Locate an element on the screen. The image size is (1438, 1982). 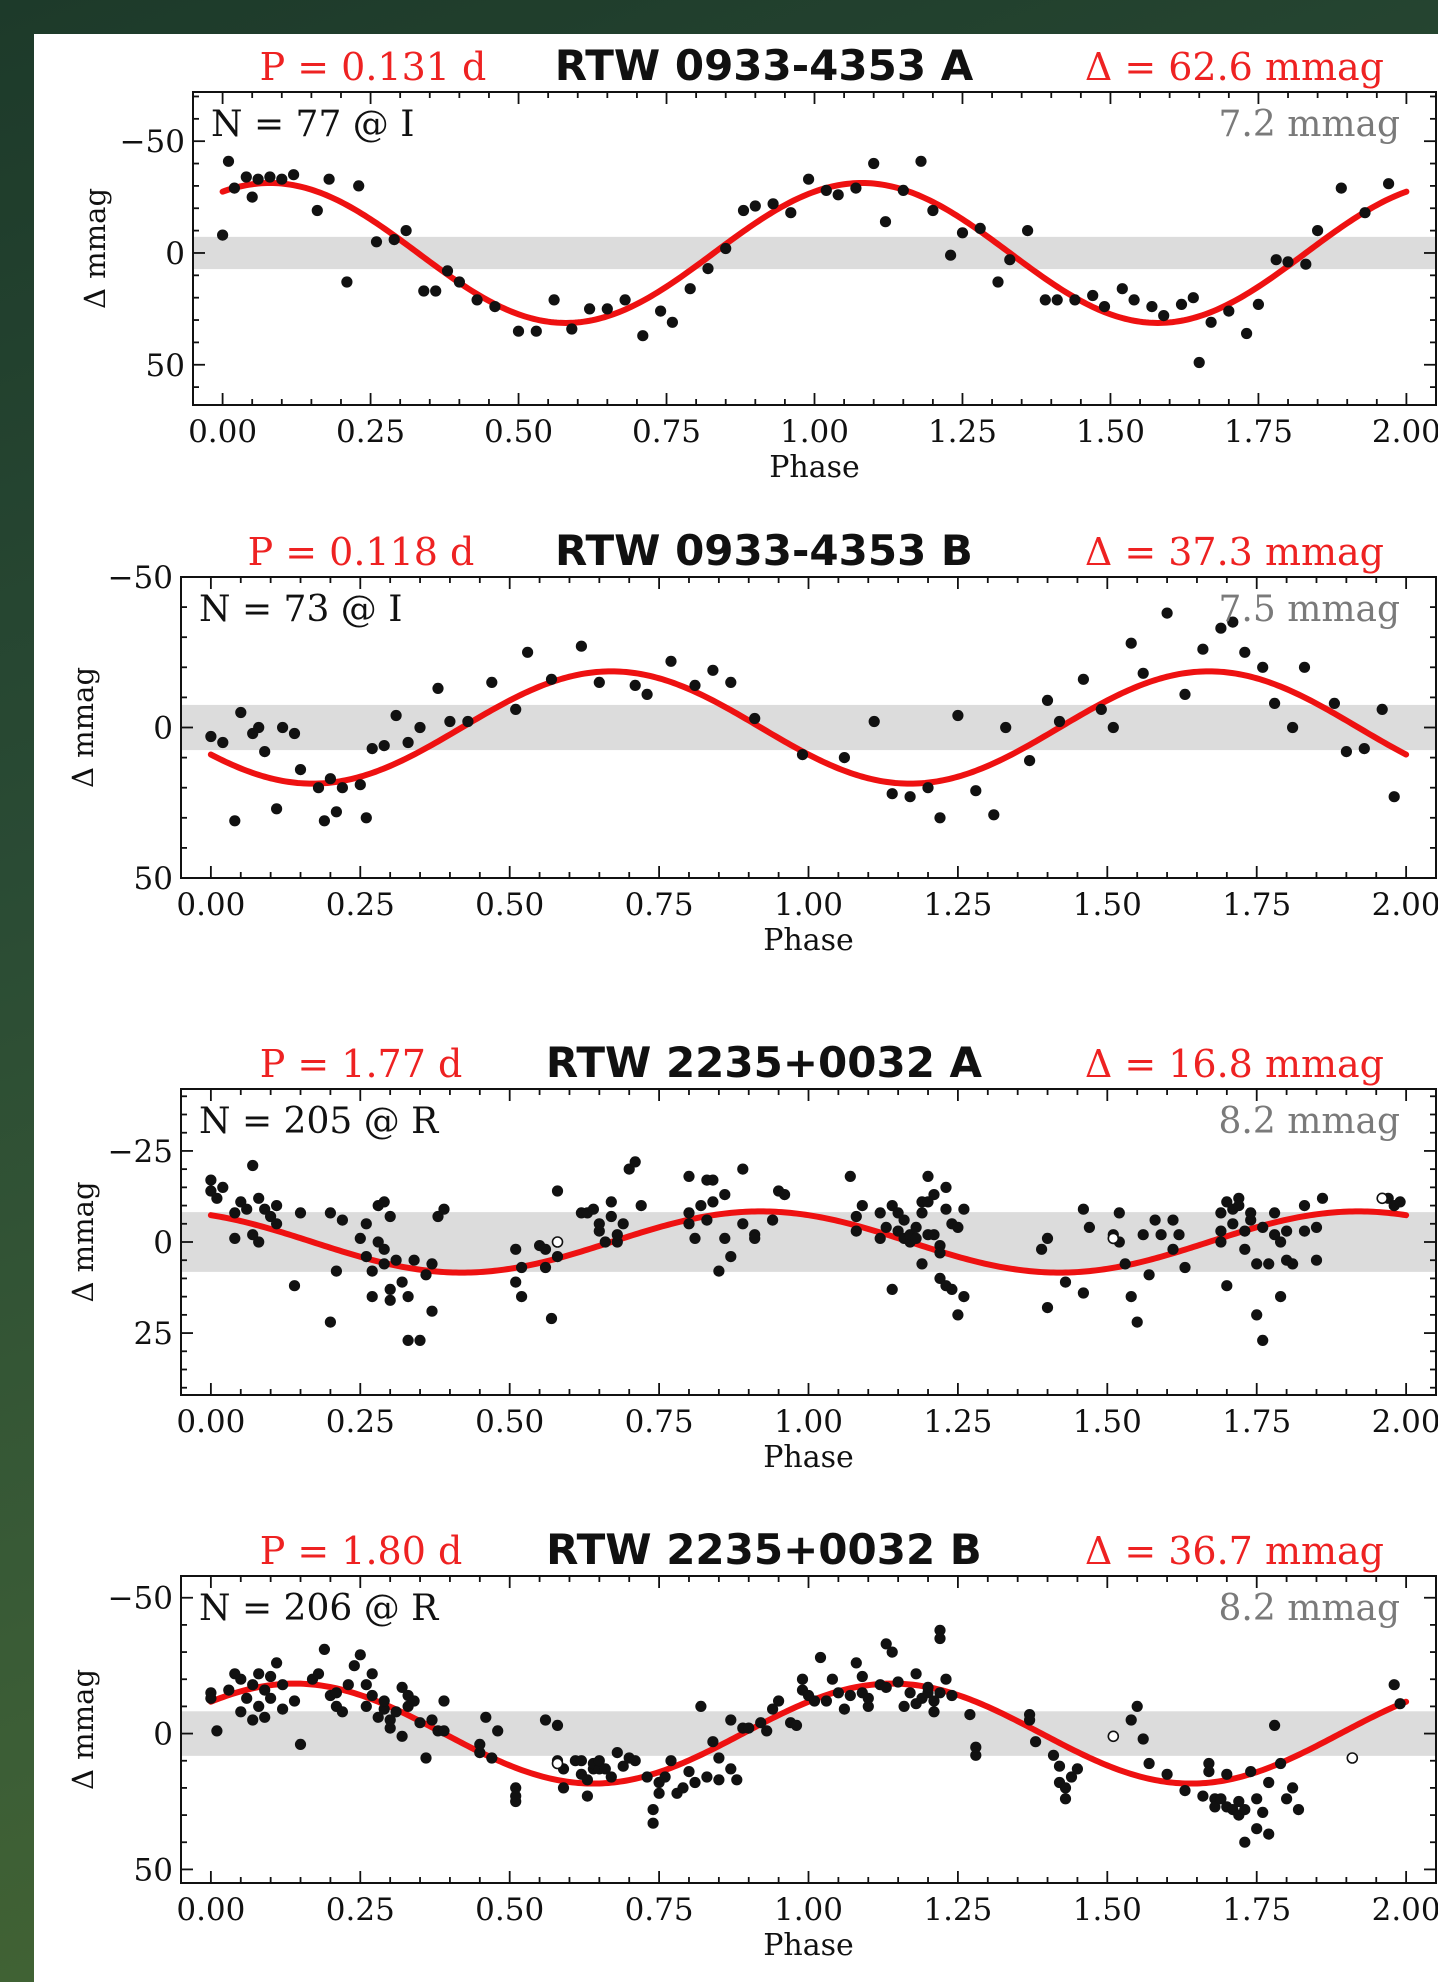
x-tick-label: 0.50 is located at coordinates (509, 905).